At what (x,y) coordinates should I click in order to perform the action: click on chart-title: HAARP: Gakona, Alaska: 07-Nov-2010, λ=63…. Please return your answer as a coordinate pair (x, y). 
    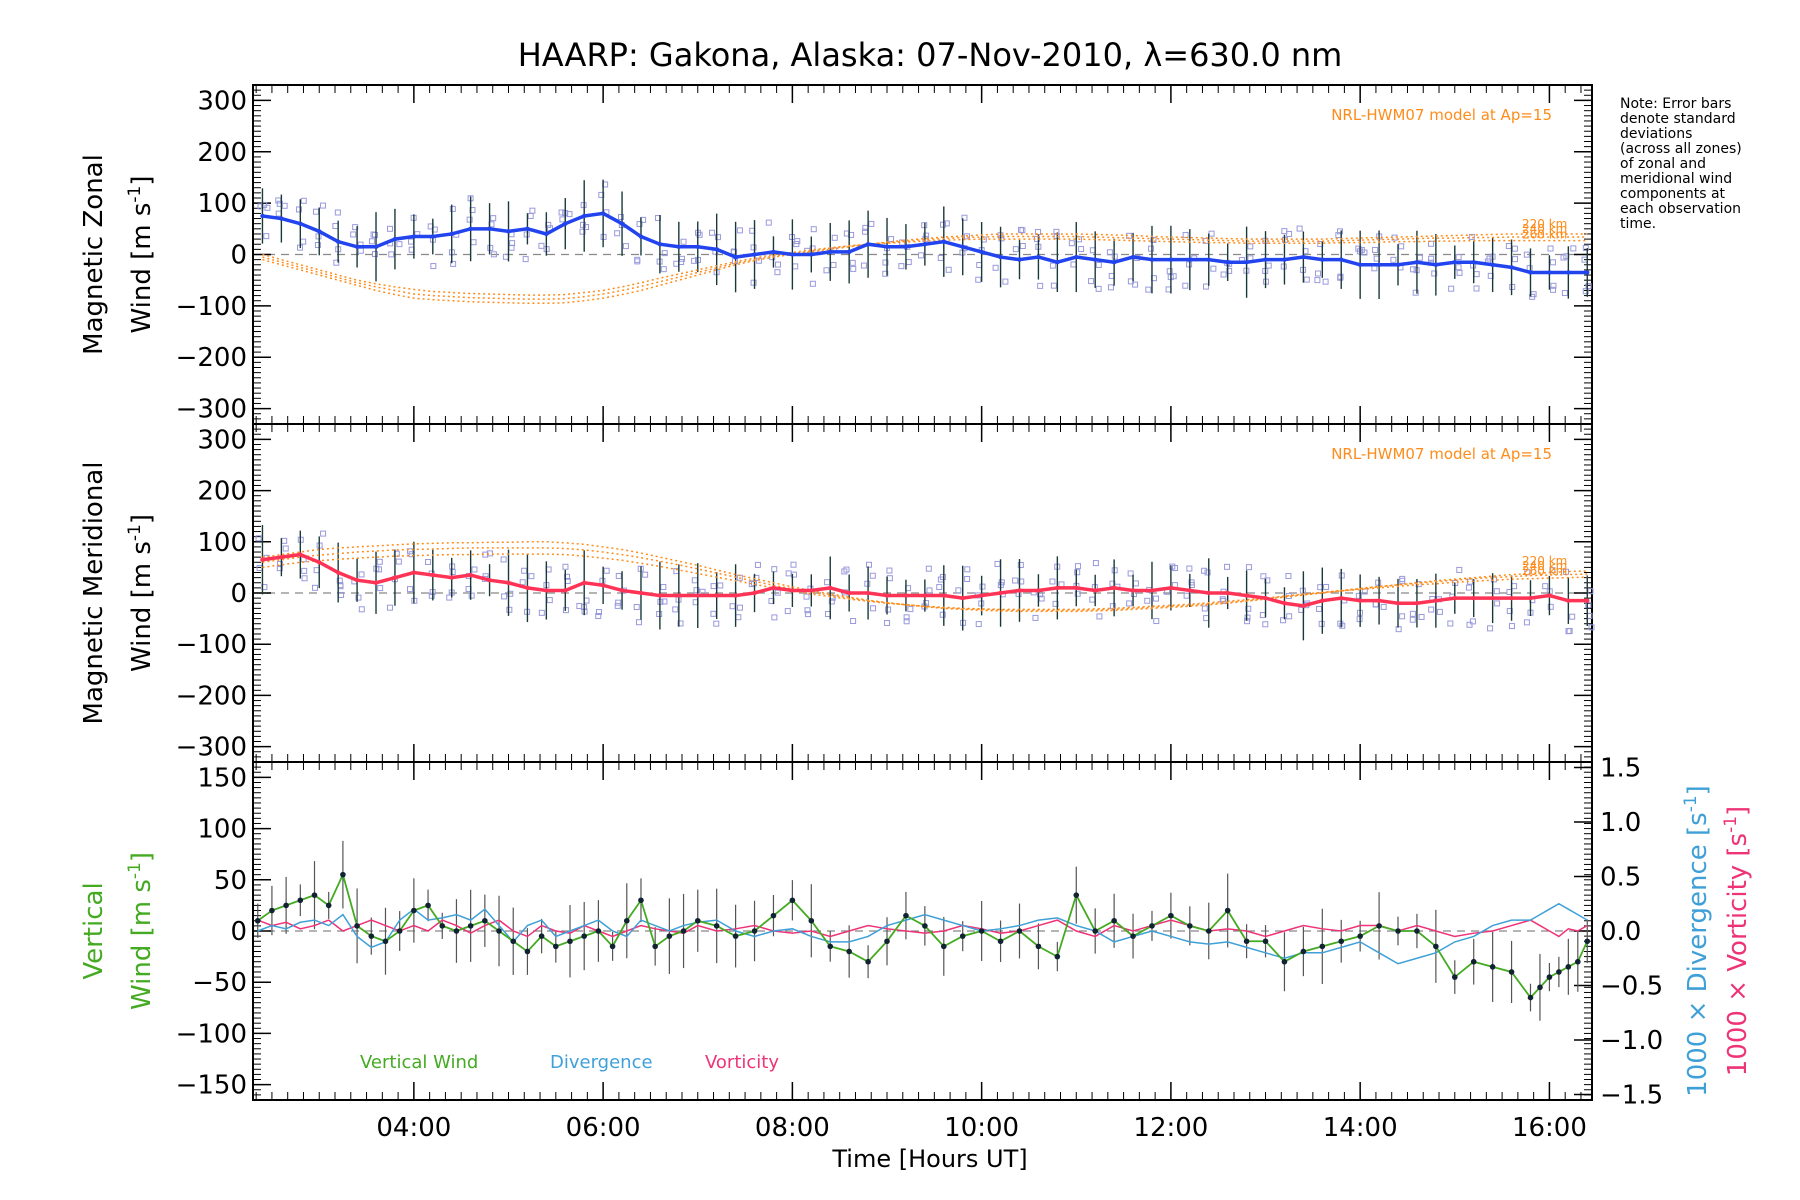
    Looking at the image, I should click on (930, 55).